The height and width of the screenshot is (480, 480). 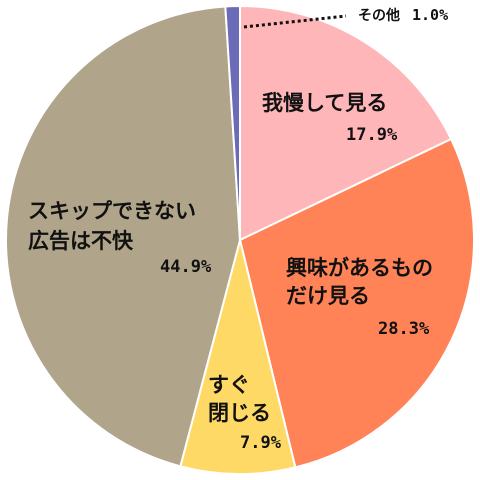 I want to click on slice-label-skip-line2: 広告は不快, so click(x=81, y=241).